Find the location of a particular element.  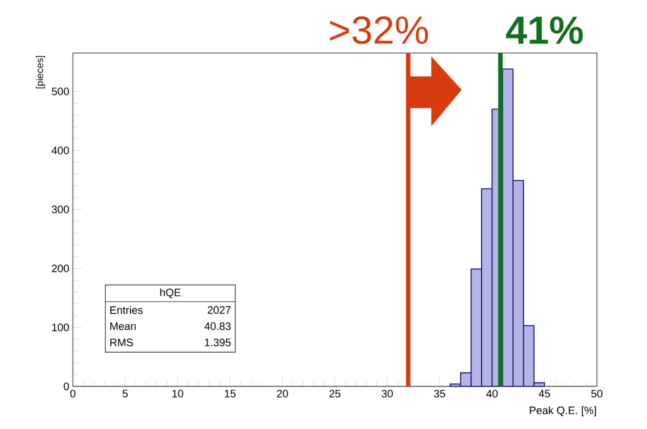

y-tick-label: 100 is located at coordinates (60, 328).